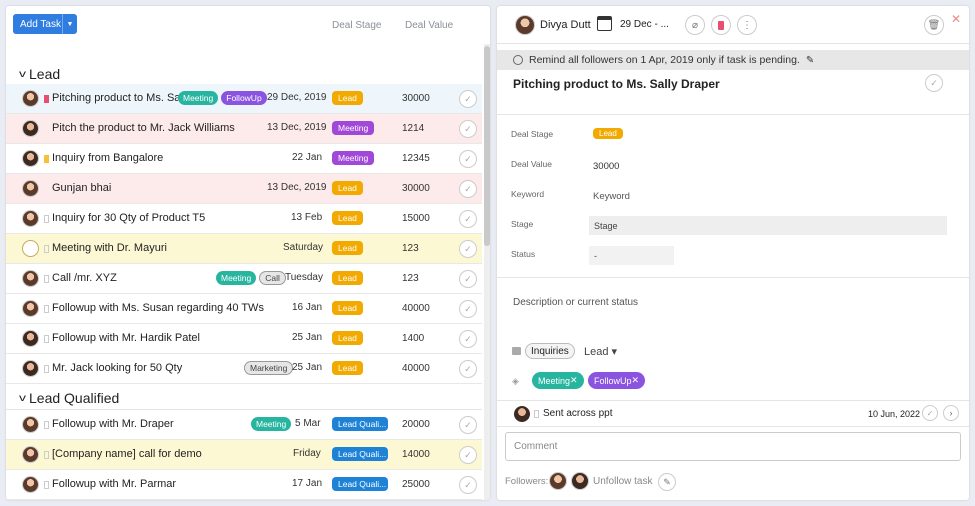 Image resolution: width=975 pixels, height=506 pixels. What do you see at coordinates (747, 25) in the screenshot?
I see `more-options-icon: ⋮` at bounding box center [747, 25].